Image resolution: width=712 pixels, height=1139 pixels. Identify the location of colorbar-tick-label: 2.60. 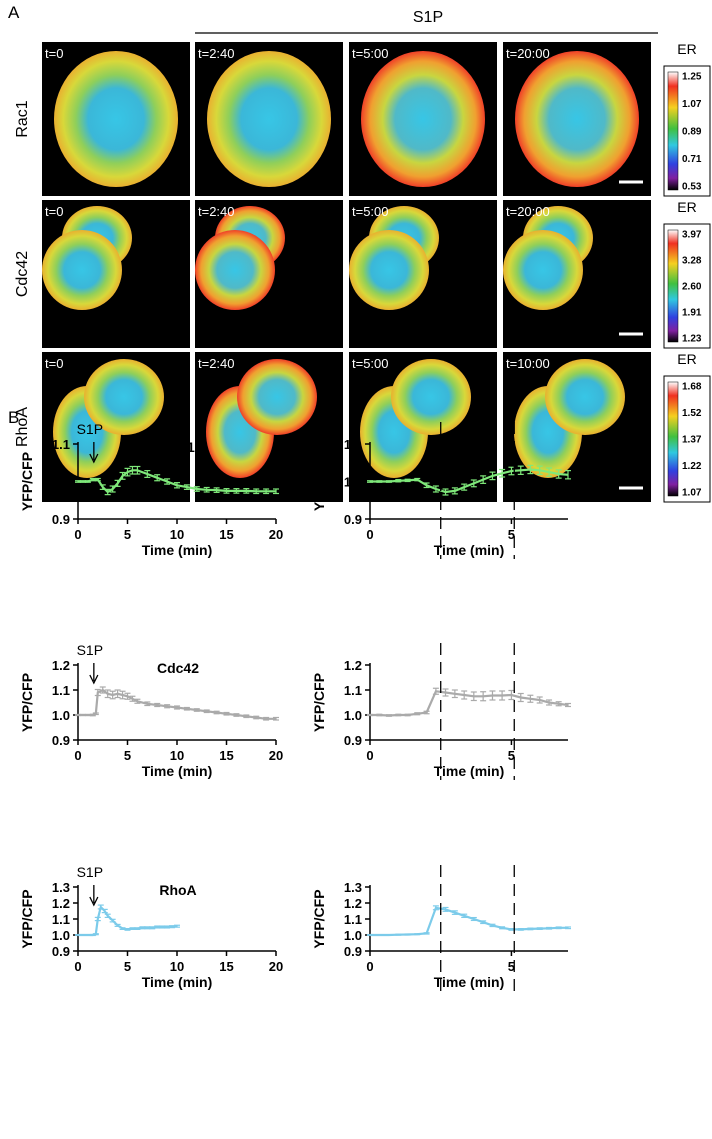
(692, 287).